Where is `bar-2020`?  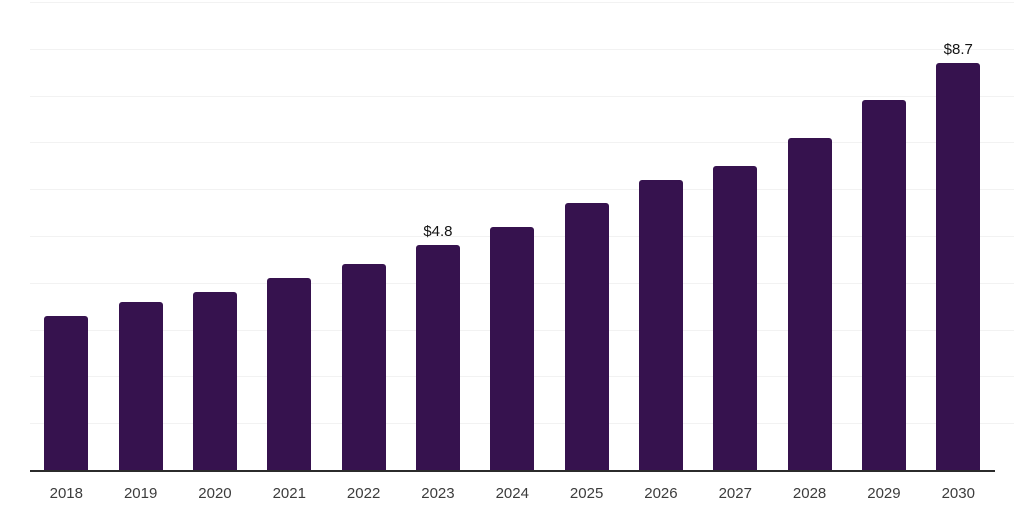
bar-2020 is located at coordinates (214, 381).